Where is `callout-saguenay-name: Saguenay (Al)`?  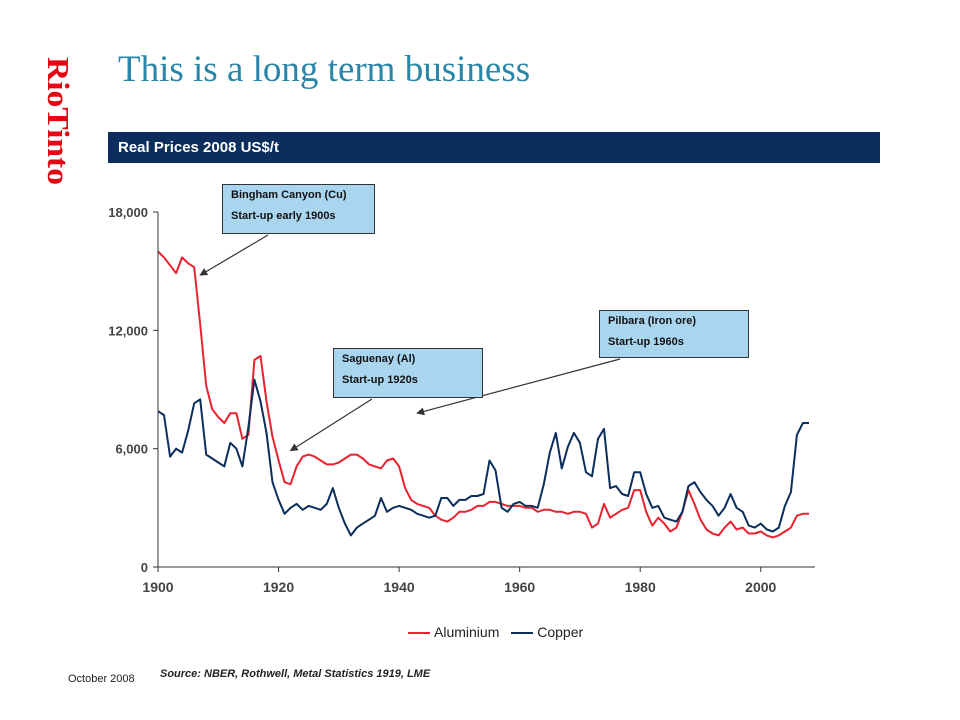 callout-saguenay-name: Saguenay (Al) is located at coordinates (379, 359).